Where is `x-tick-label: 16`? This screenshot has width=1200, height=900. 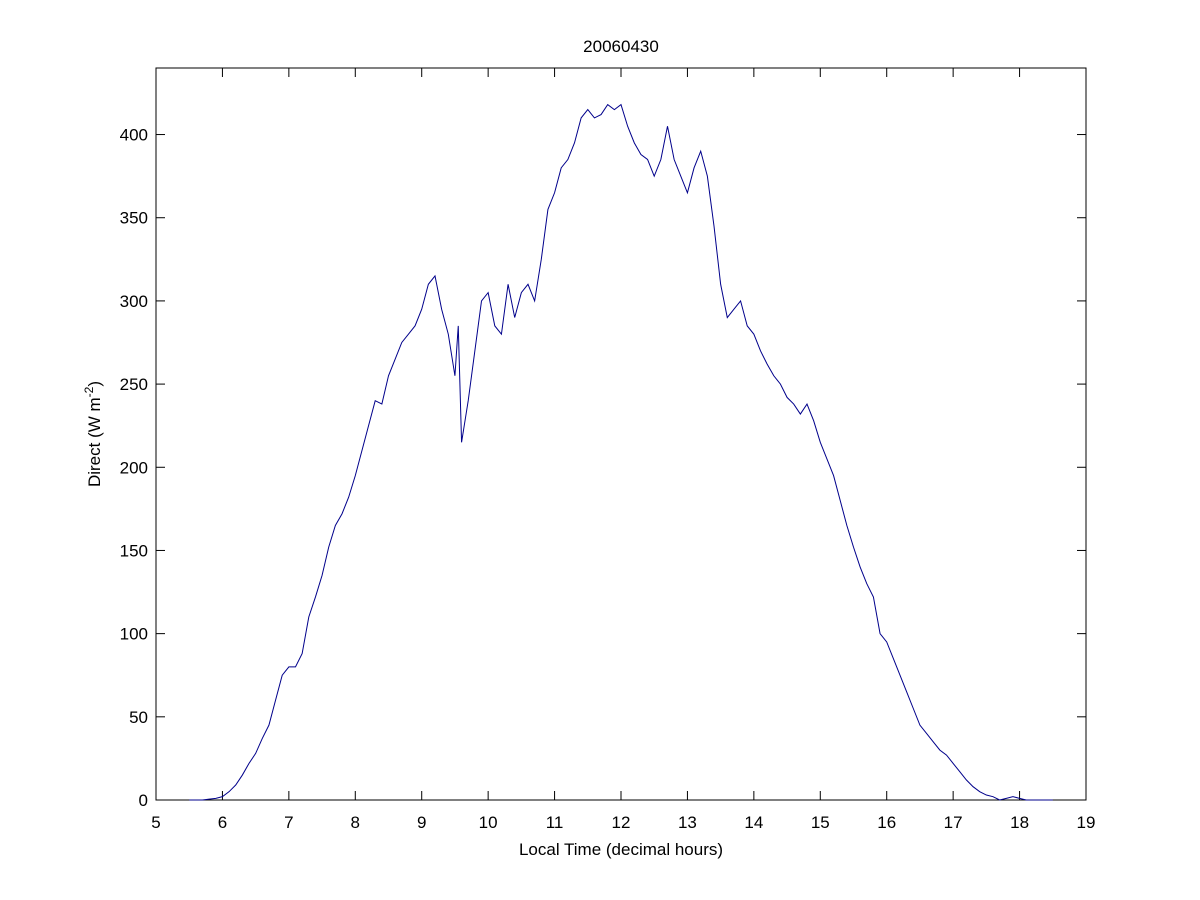
x-tick-label: 16 is located at coordinates (886, 822).